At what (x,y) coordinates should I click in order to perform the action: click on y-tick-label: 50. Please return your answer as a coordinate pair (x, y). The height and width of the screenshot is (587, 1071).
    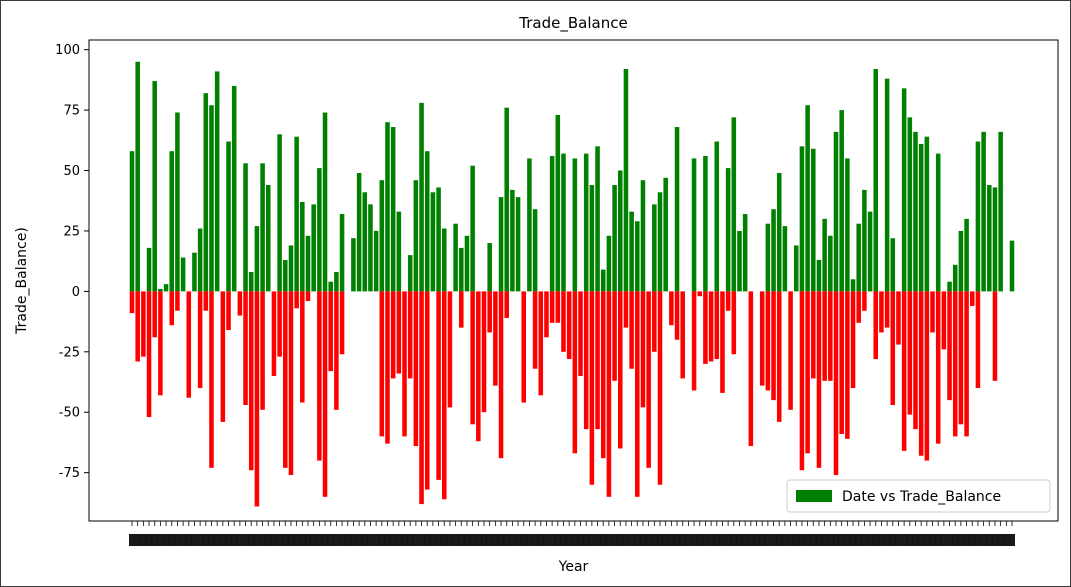
    Looking at the image, I should click on (71, 171).